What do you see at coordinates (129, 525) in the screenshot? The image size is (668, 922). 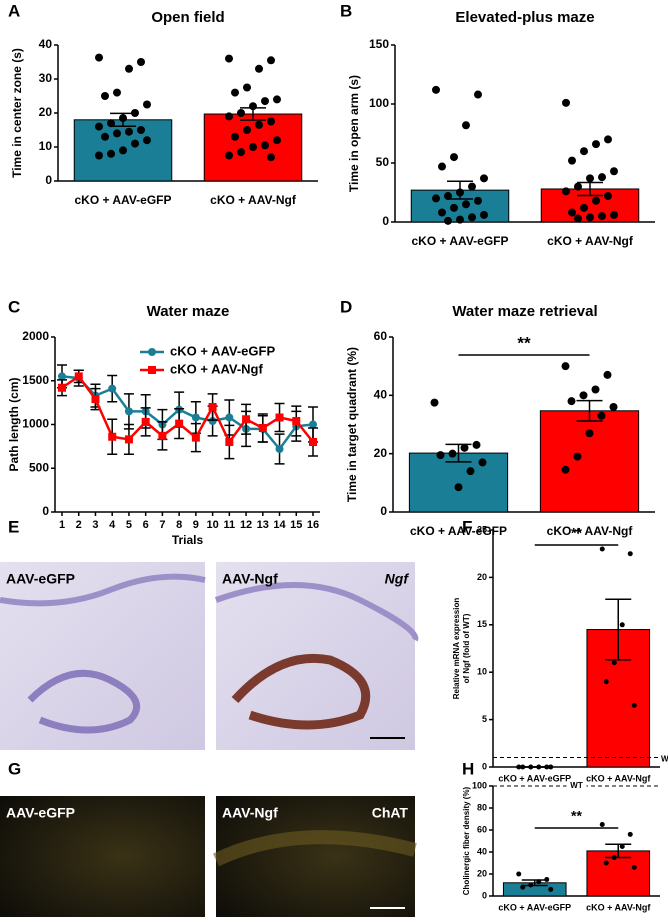 I see `x-tick-label: 5` at bounding box center [129, 525].